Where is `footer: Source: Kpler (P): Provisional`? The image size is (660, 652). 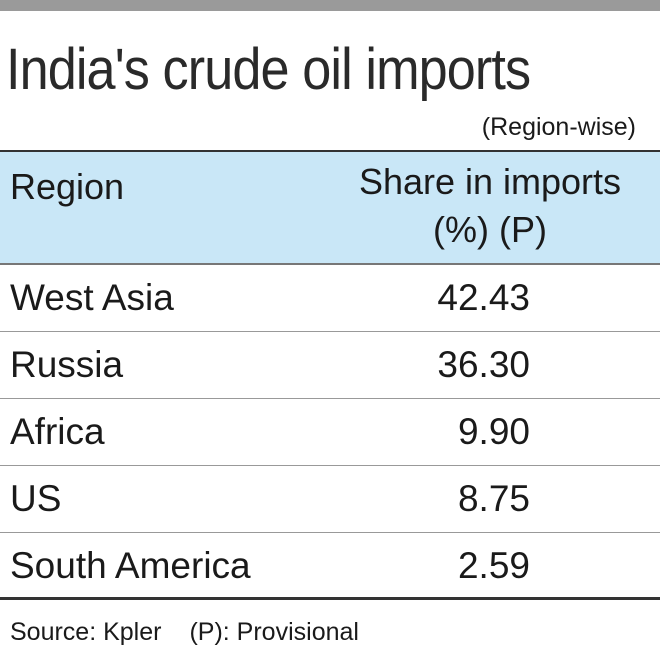
footer: Source: Kpler (P): Provisional is located at coordinates (184, 632).